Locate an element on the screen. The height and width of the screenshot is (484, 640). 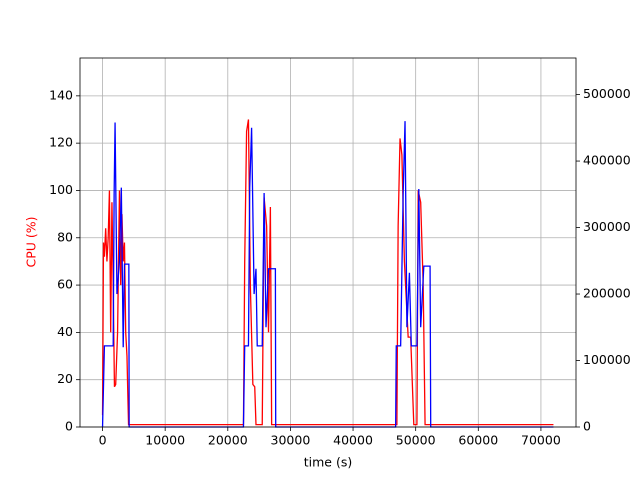
y-axis-label: CPU (%) is located at coordinates (31, 241).